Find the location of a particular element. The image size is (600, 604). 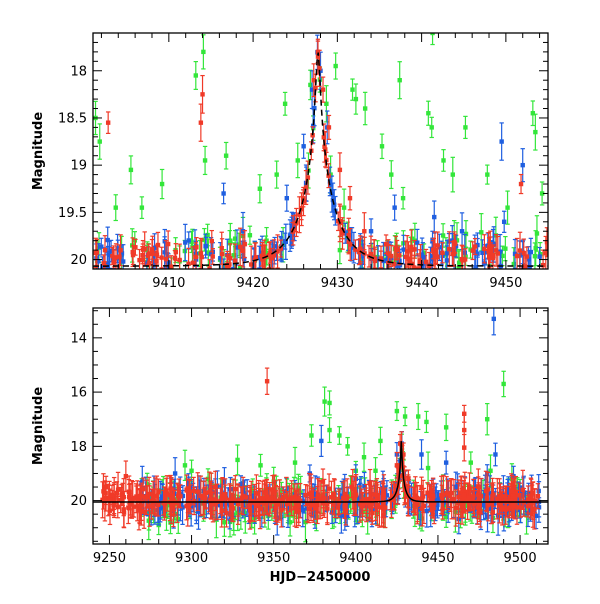

x-tick-label: 9430 is located at coordinates (337, 283).